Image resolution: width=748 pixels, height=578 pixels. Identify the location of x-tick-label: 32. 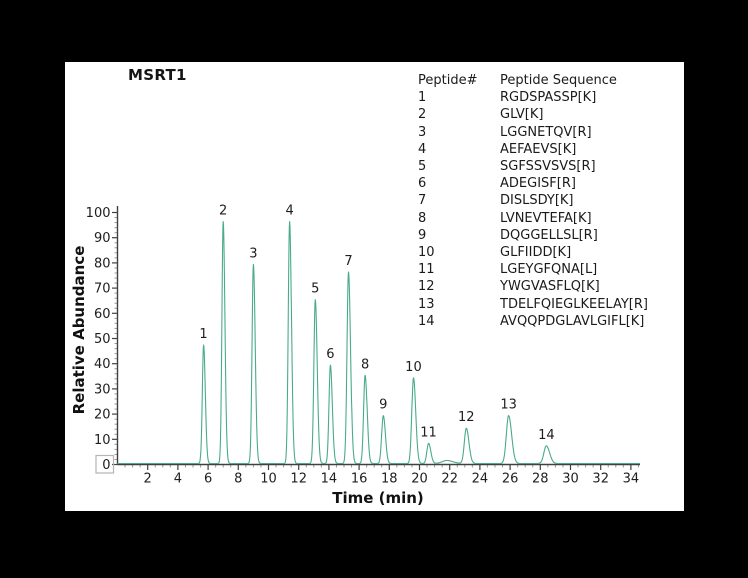
(600, 479).